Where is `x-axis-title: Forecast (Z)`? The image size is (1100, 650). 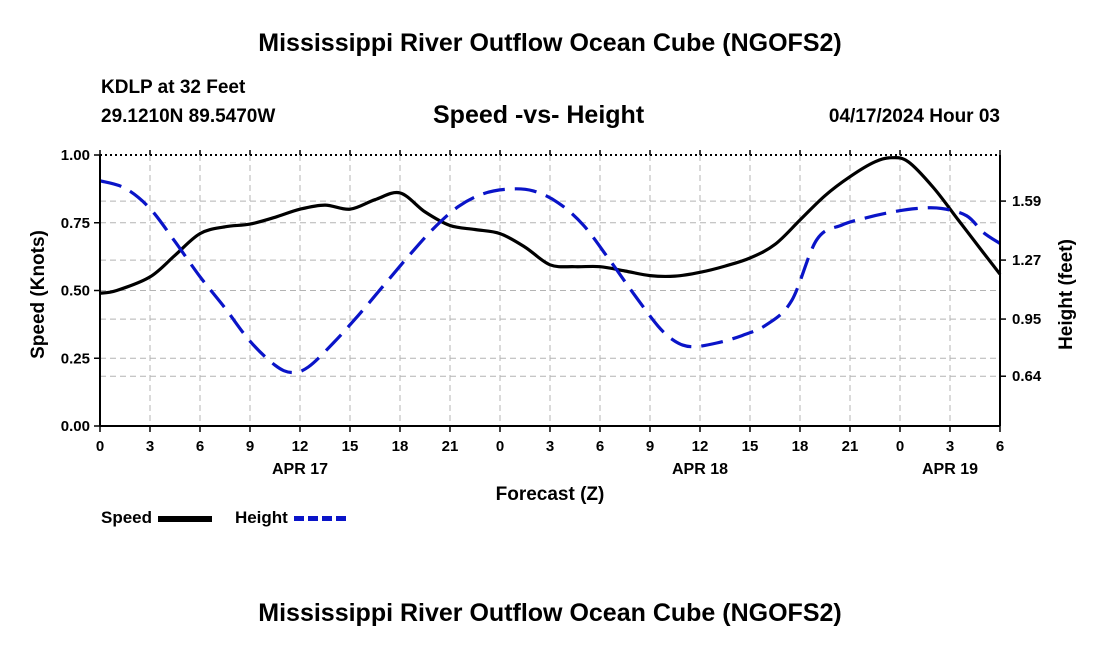
x-axis-title: Forecast (Z) is located at coordinates (550, 494).